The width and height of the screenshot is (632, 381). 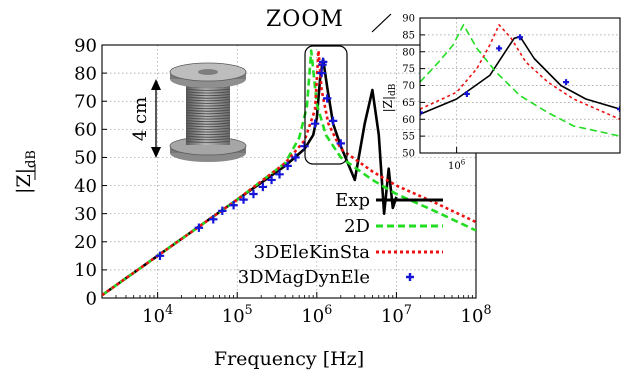 What do you see at coordinates (396, 314) in the screenshot?
I see `x-tick-label: 10⁷` at bounding box center [396, 314].